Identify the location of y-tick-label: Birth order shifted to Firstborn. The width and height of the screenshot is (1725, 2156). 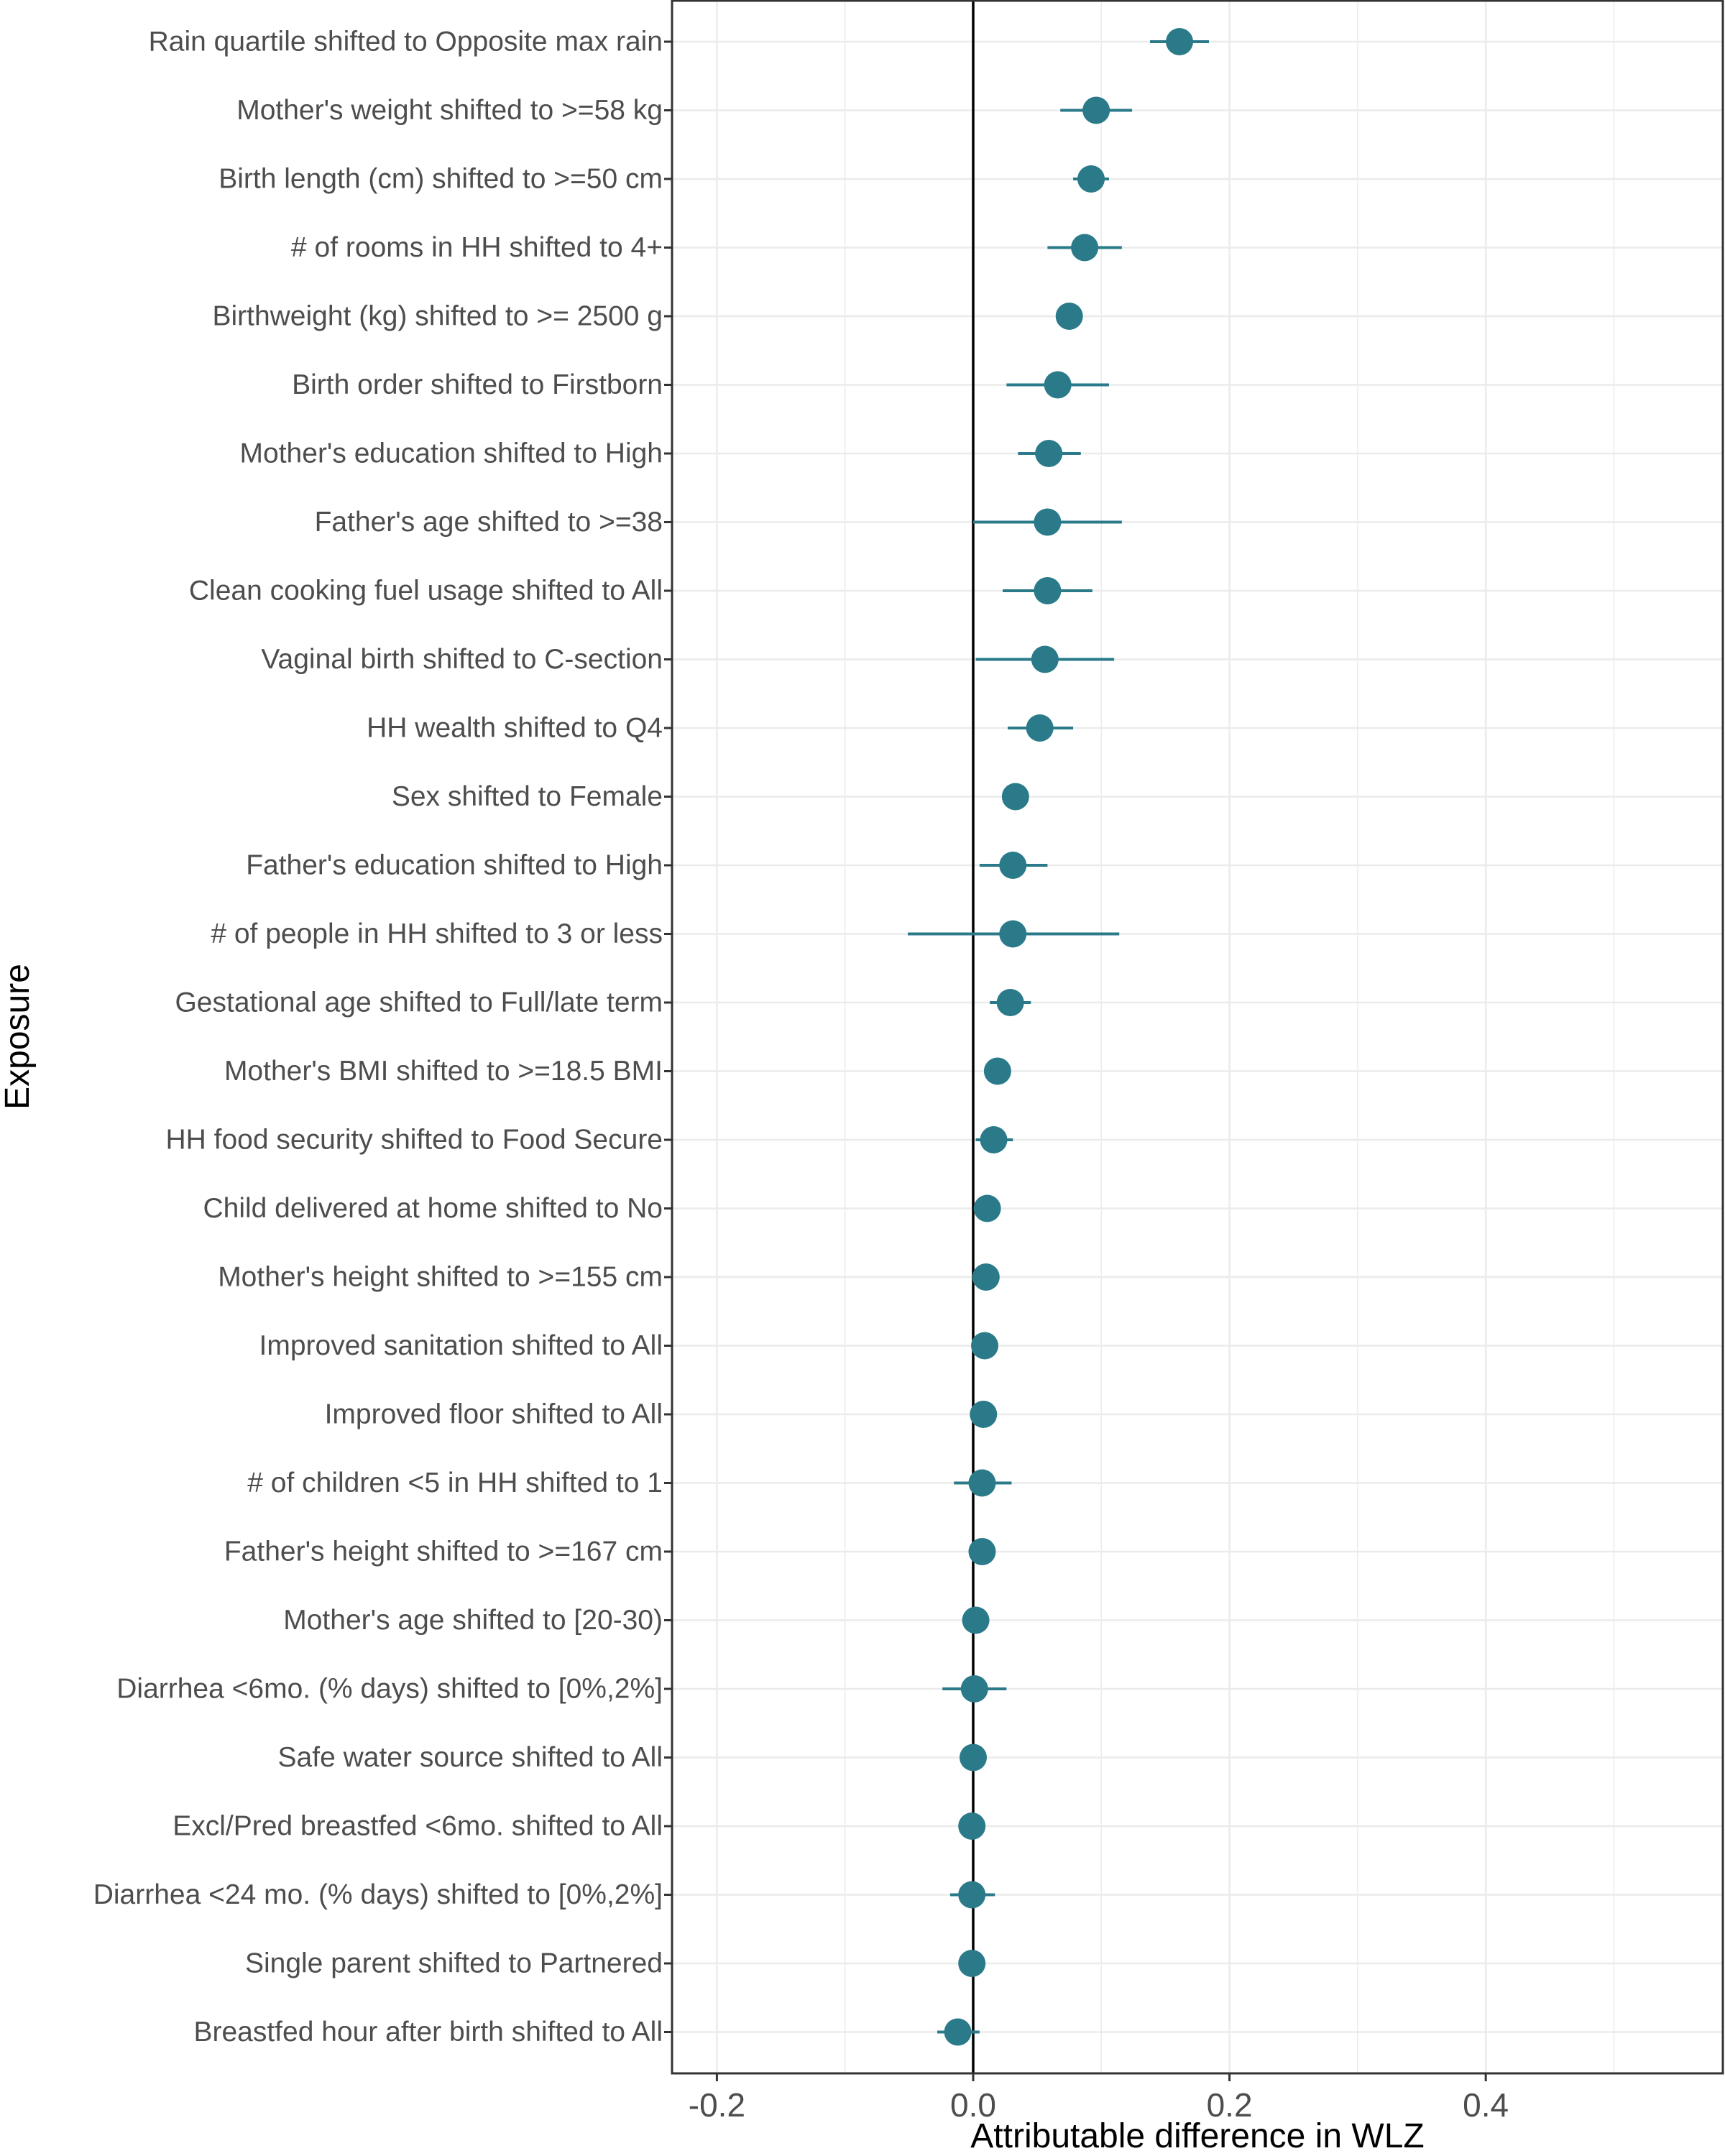
(477, 384).